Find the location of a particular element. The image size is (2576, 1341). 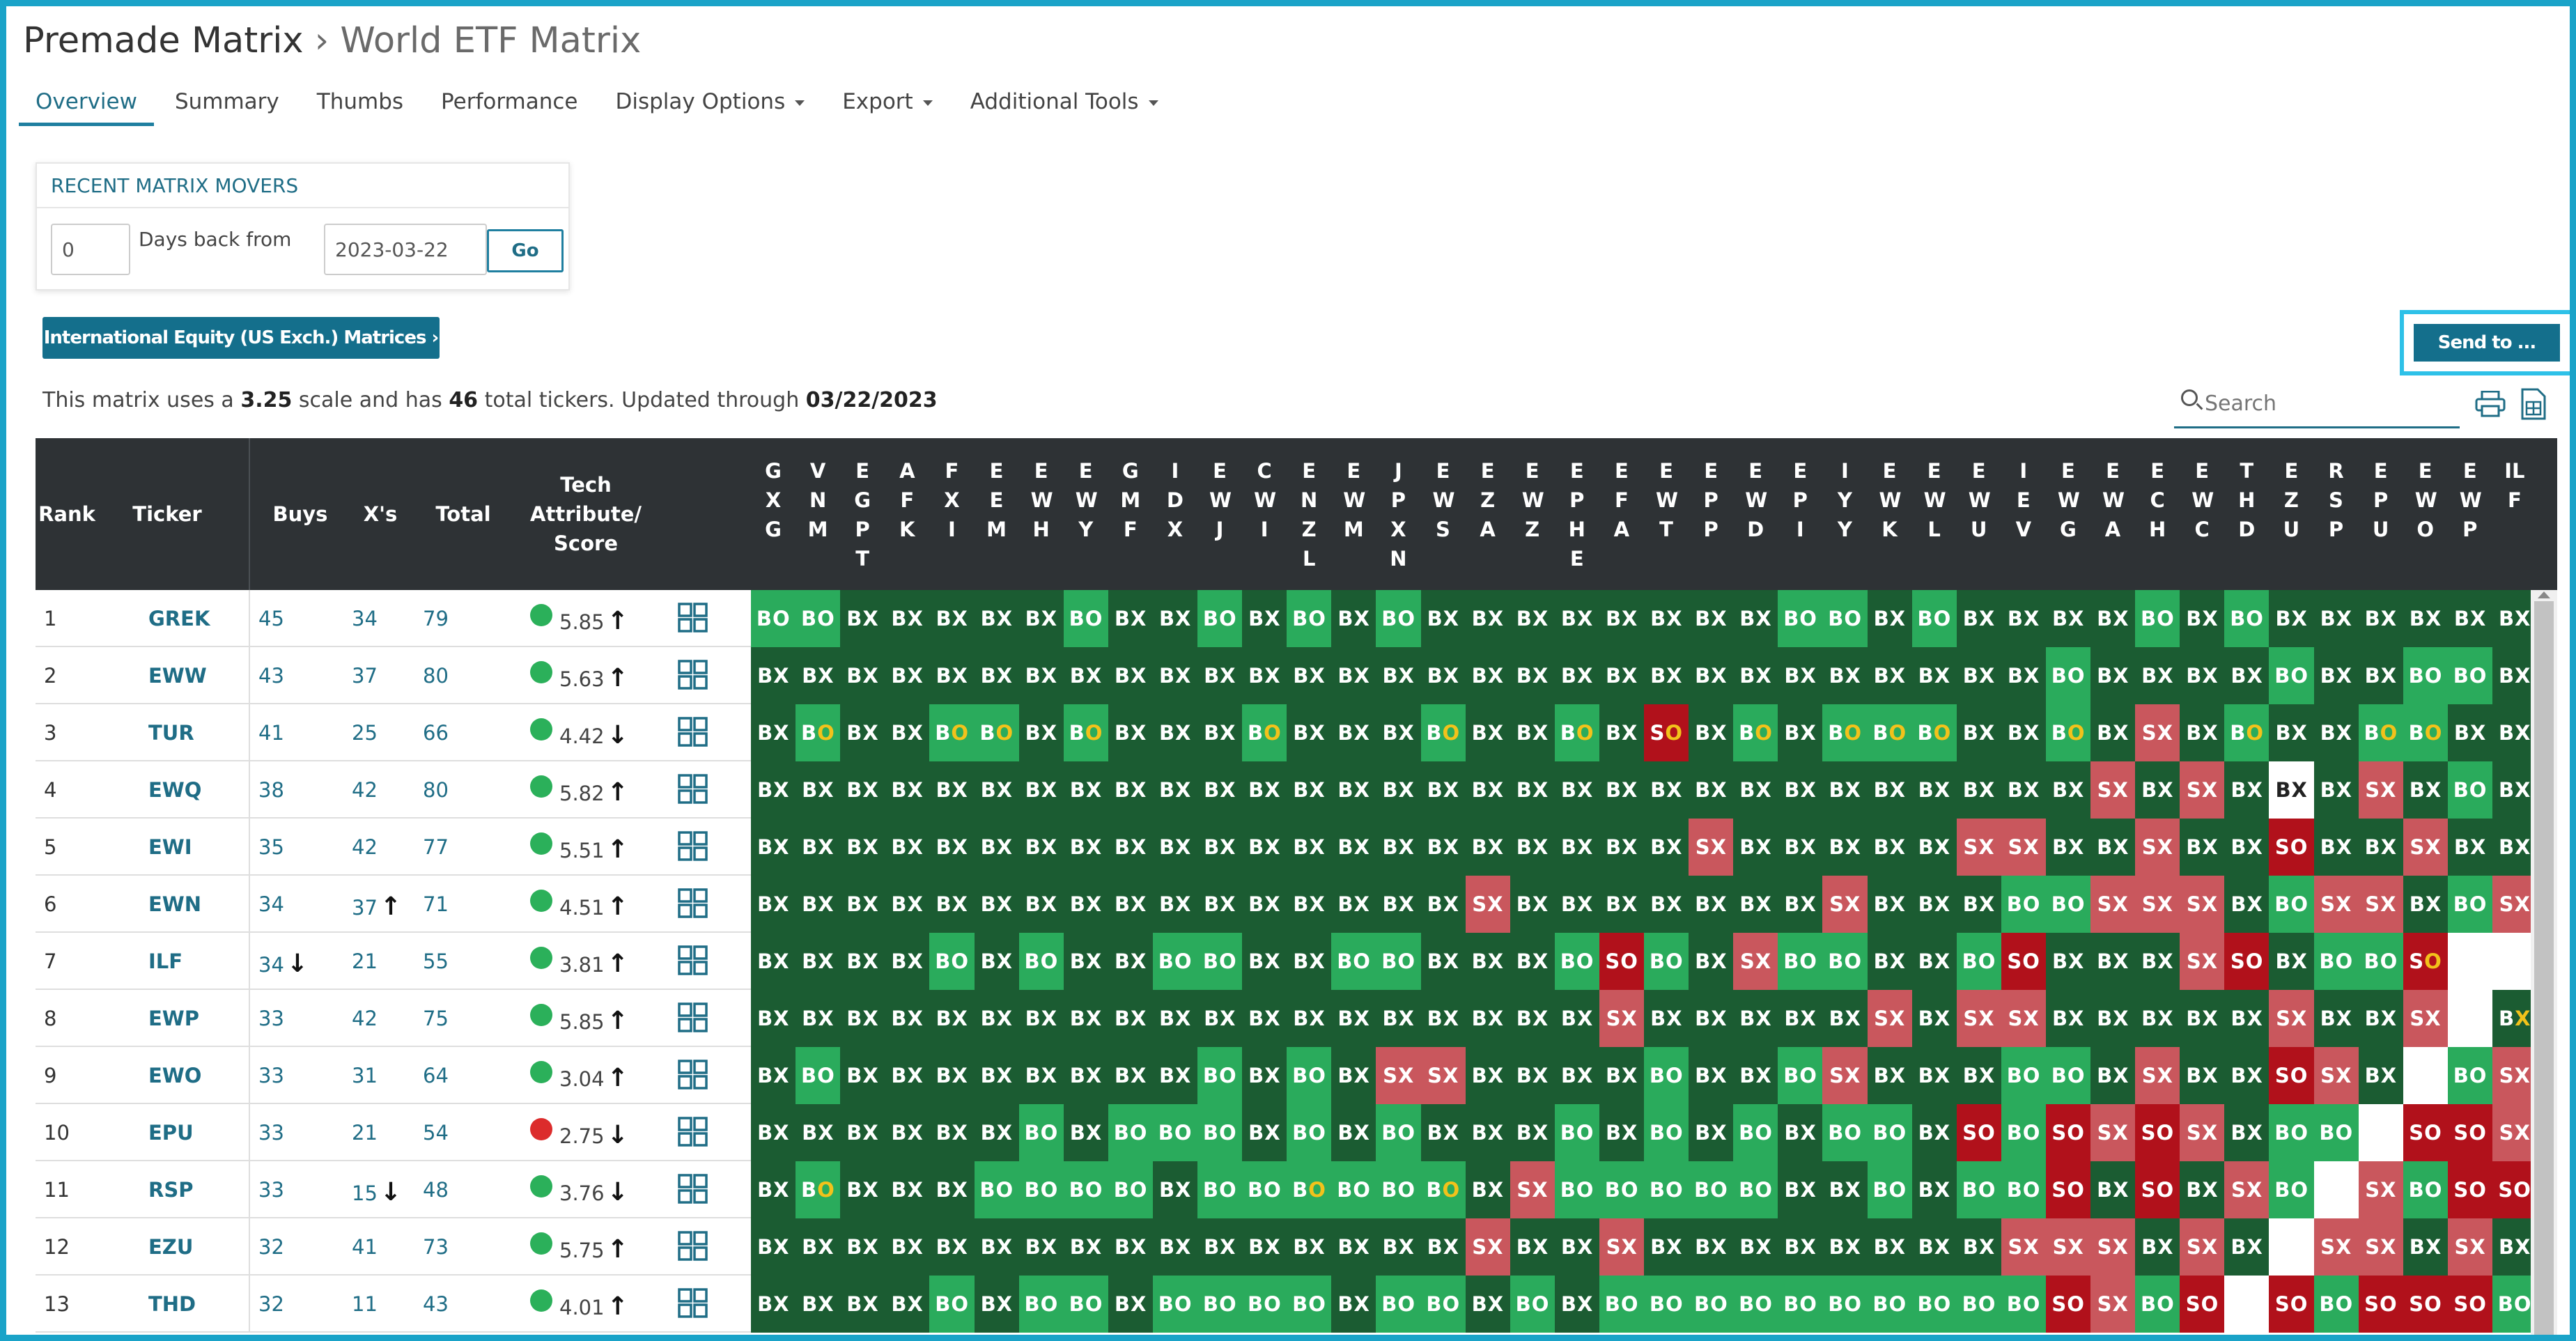

column-header: EWD is located at coordinates (1755, 514).